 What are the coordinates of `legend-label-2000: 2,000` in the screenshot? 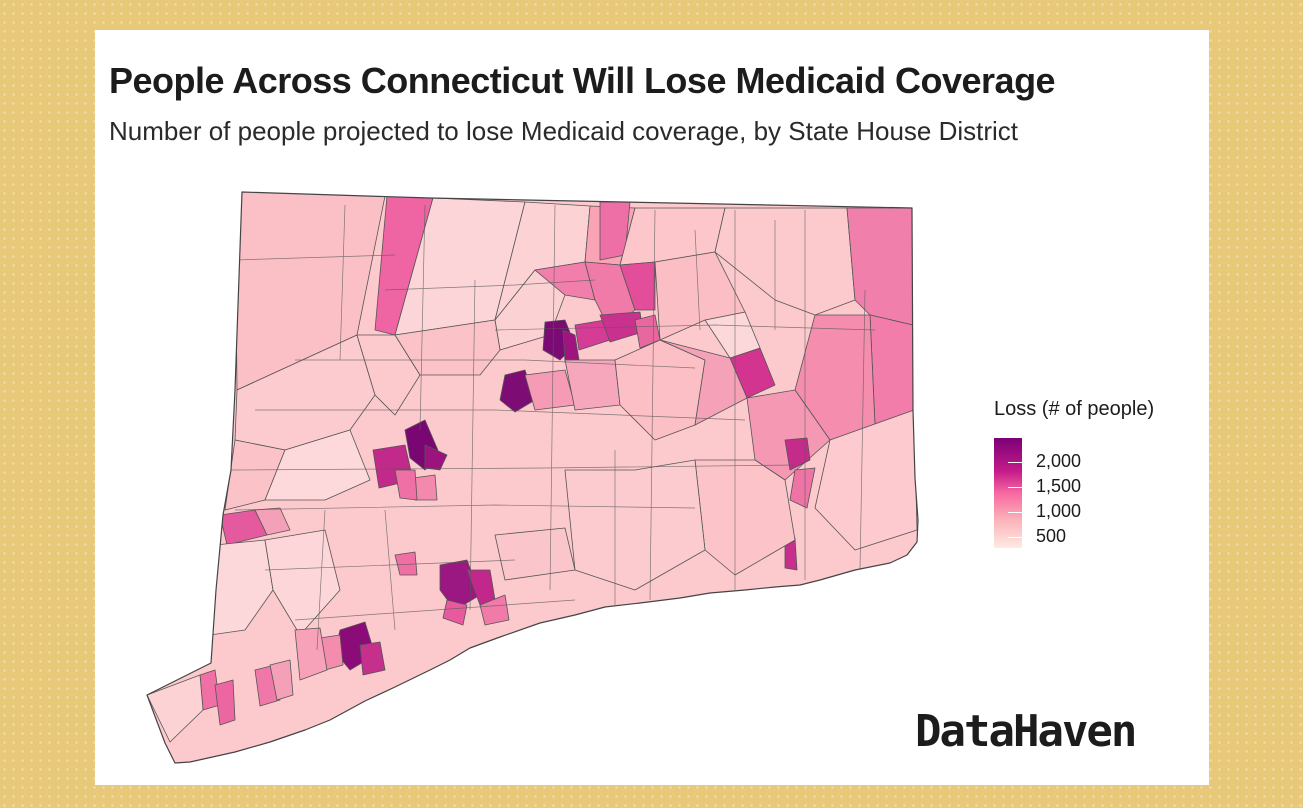 It's located at (1059, 461).